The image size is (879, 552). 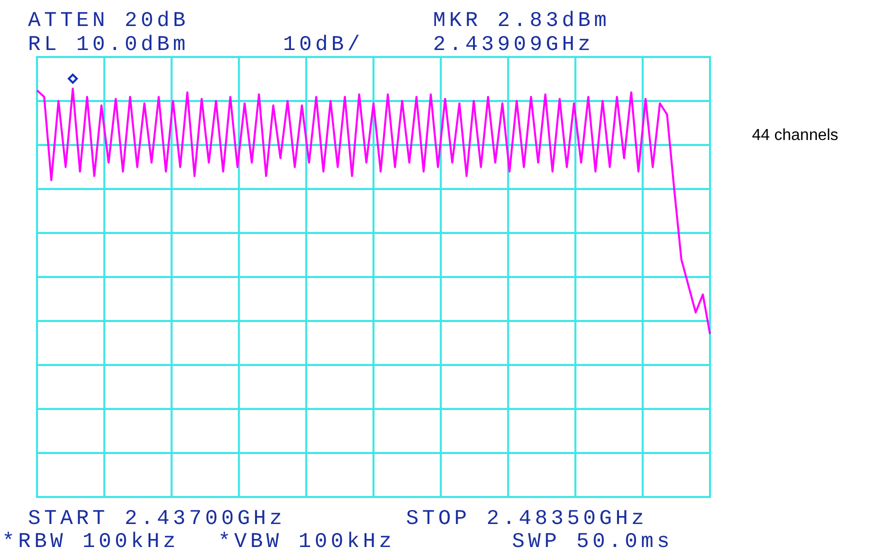 I want to click on text: 10dB/, so click(x=323, y=45).